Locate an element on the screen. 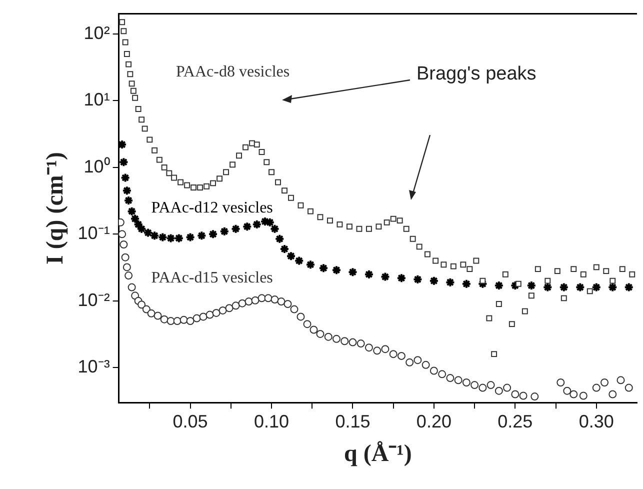 The image size is (643, 489). y-tick-label: 10⁰ is located at coordinates (97, 166).